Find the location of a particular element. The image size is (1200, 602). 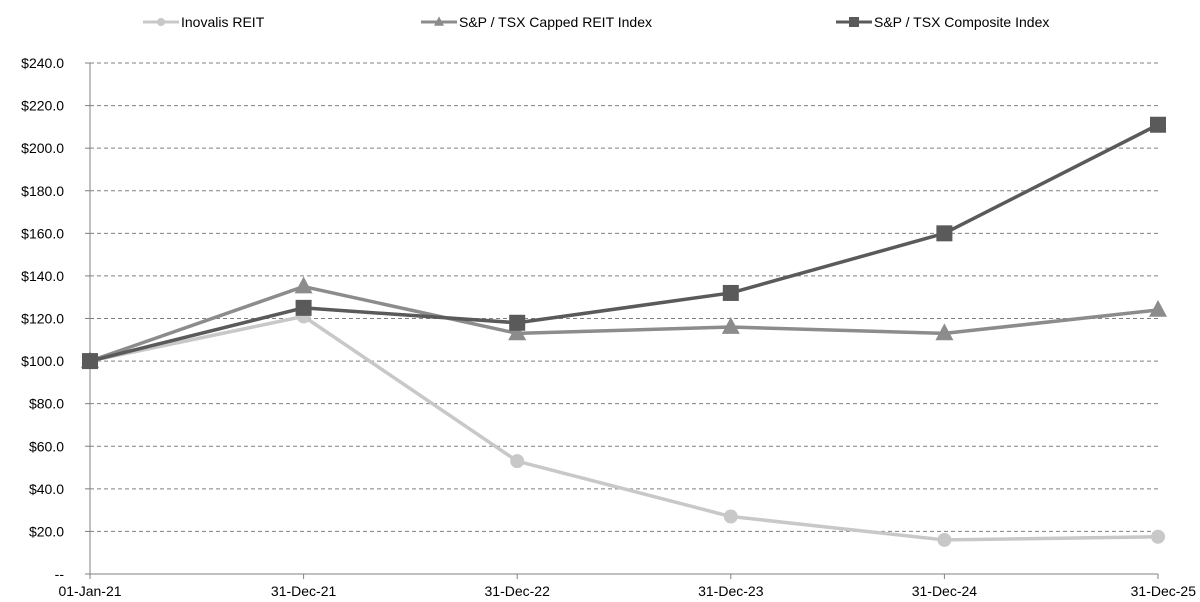

y-tick-label: -- is located at coordinates (60, 574).